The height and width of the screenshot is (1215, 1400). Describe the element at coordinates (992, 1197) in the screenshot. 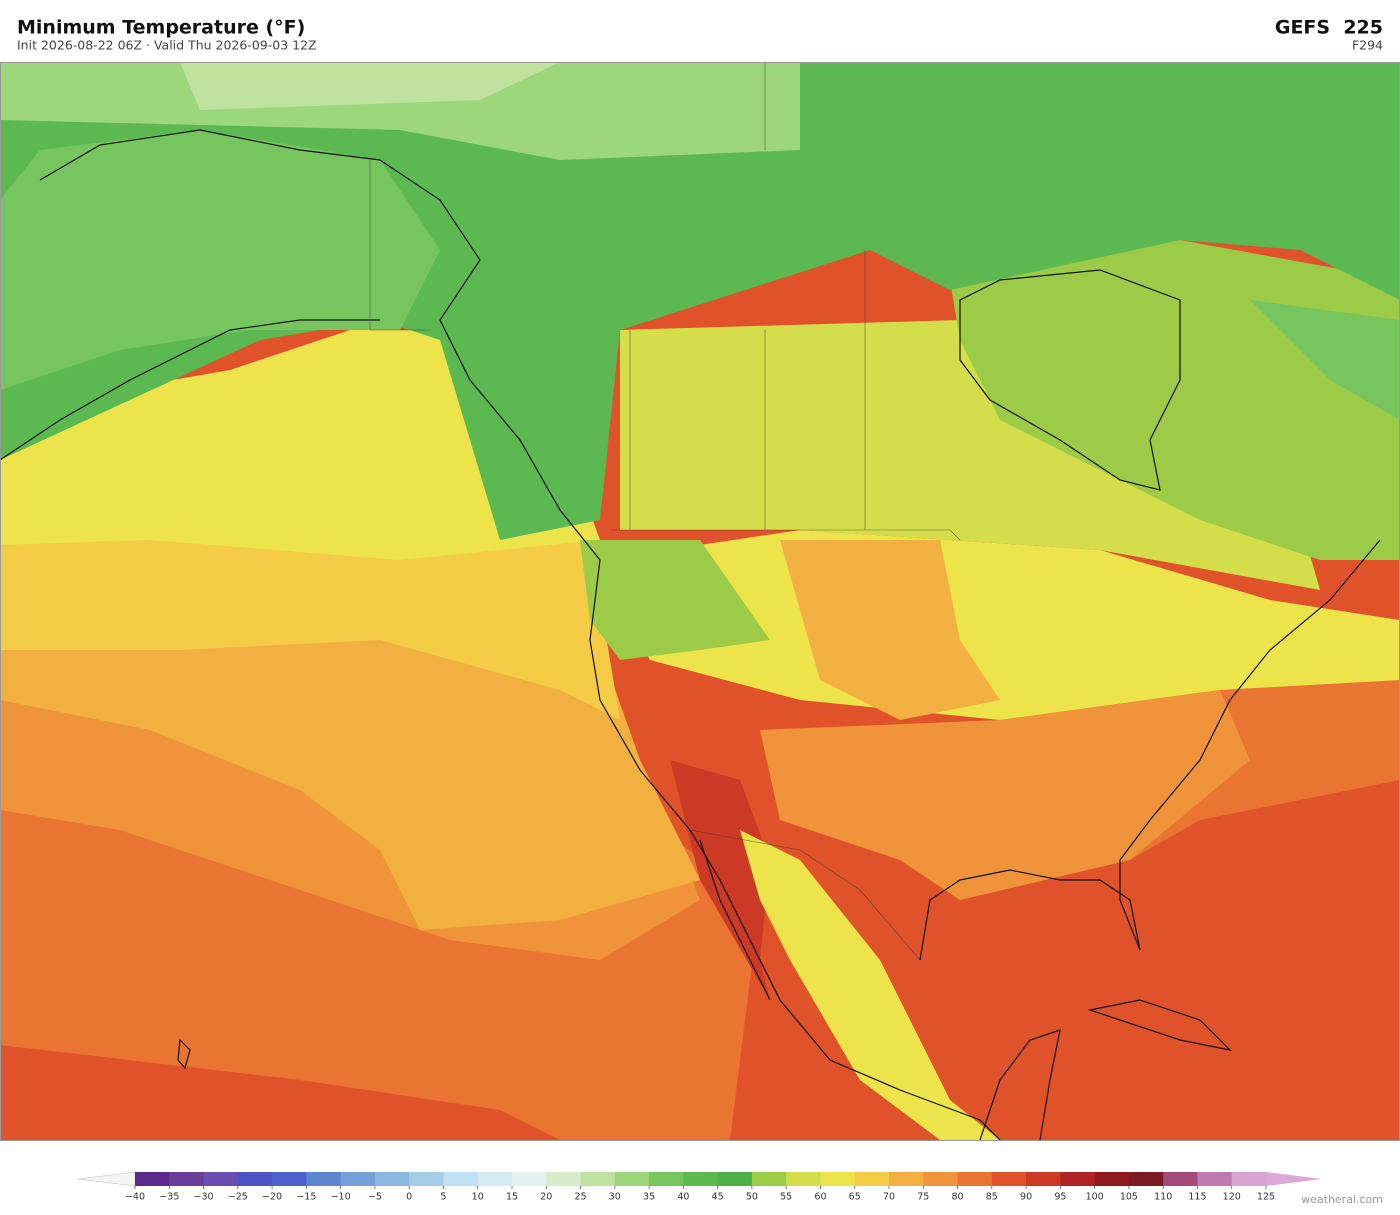

I see `colorbar-tick-label: 85` at that location.